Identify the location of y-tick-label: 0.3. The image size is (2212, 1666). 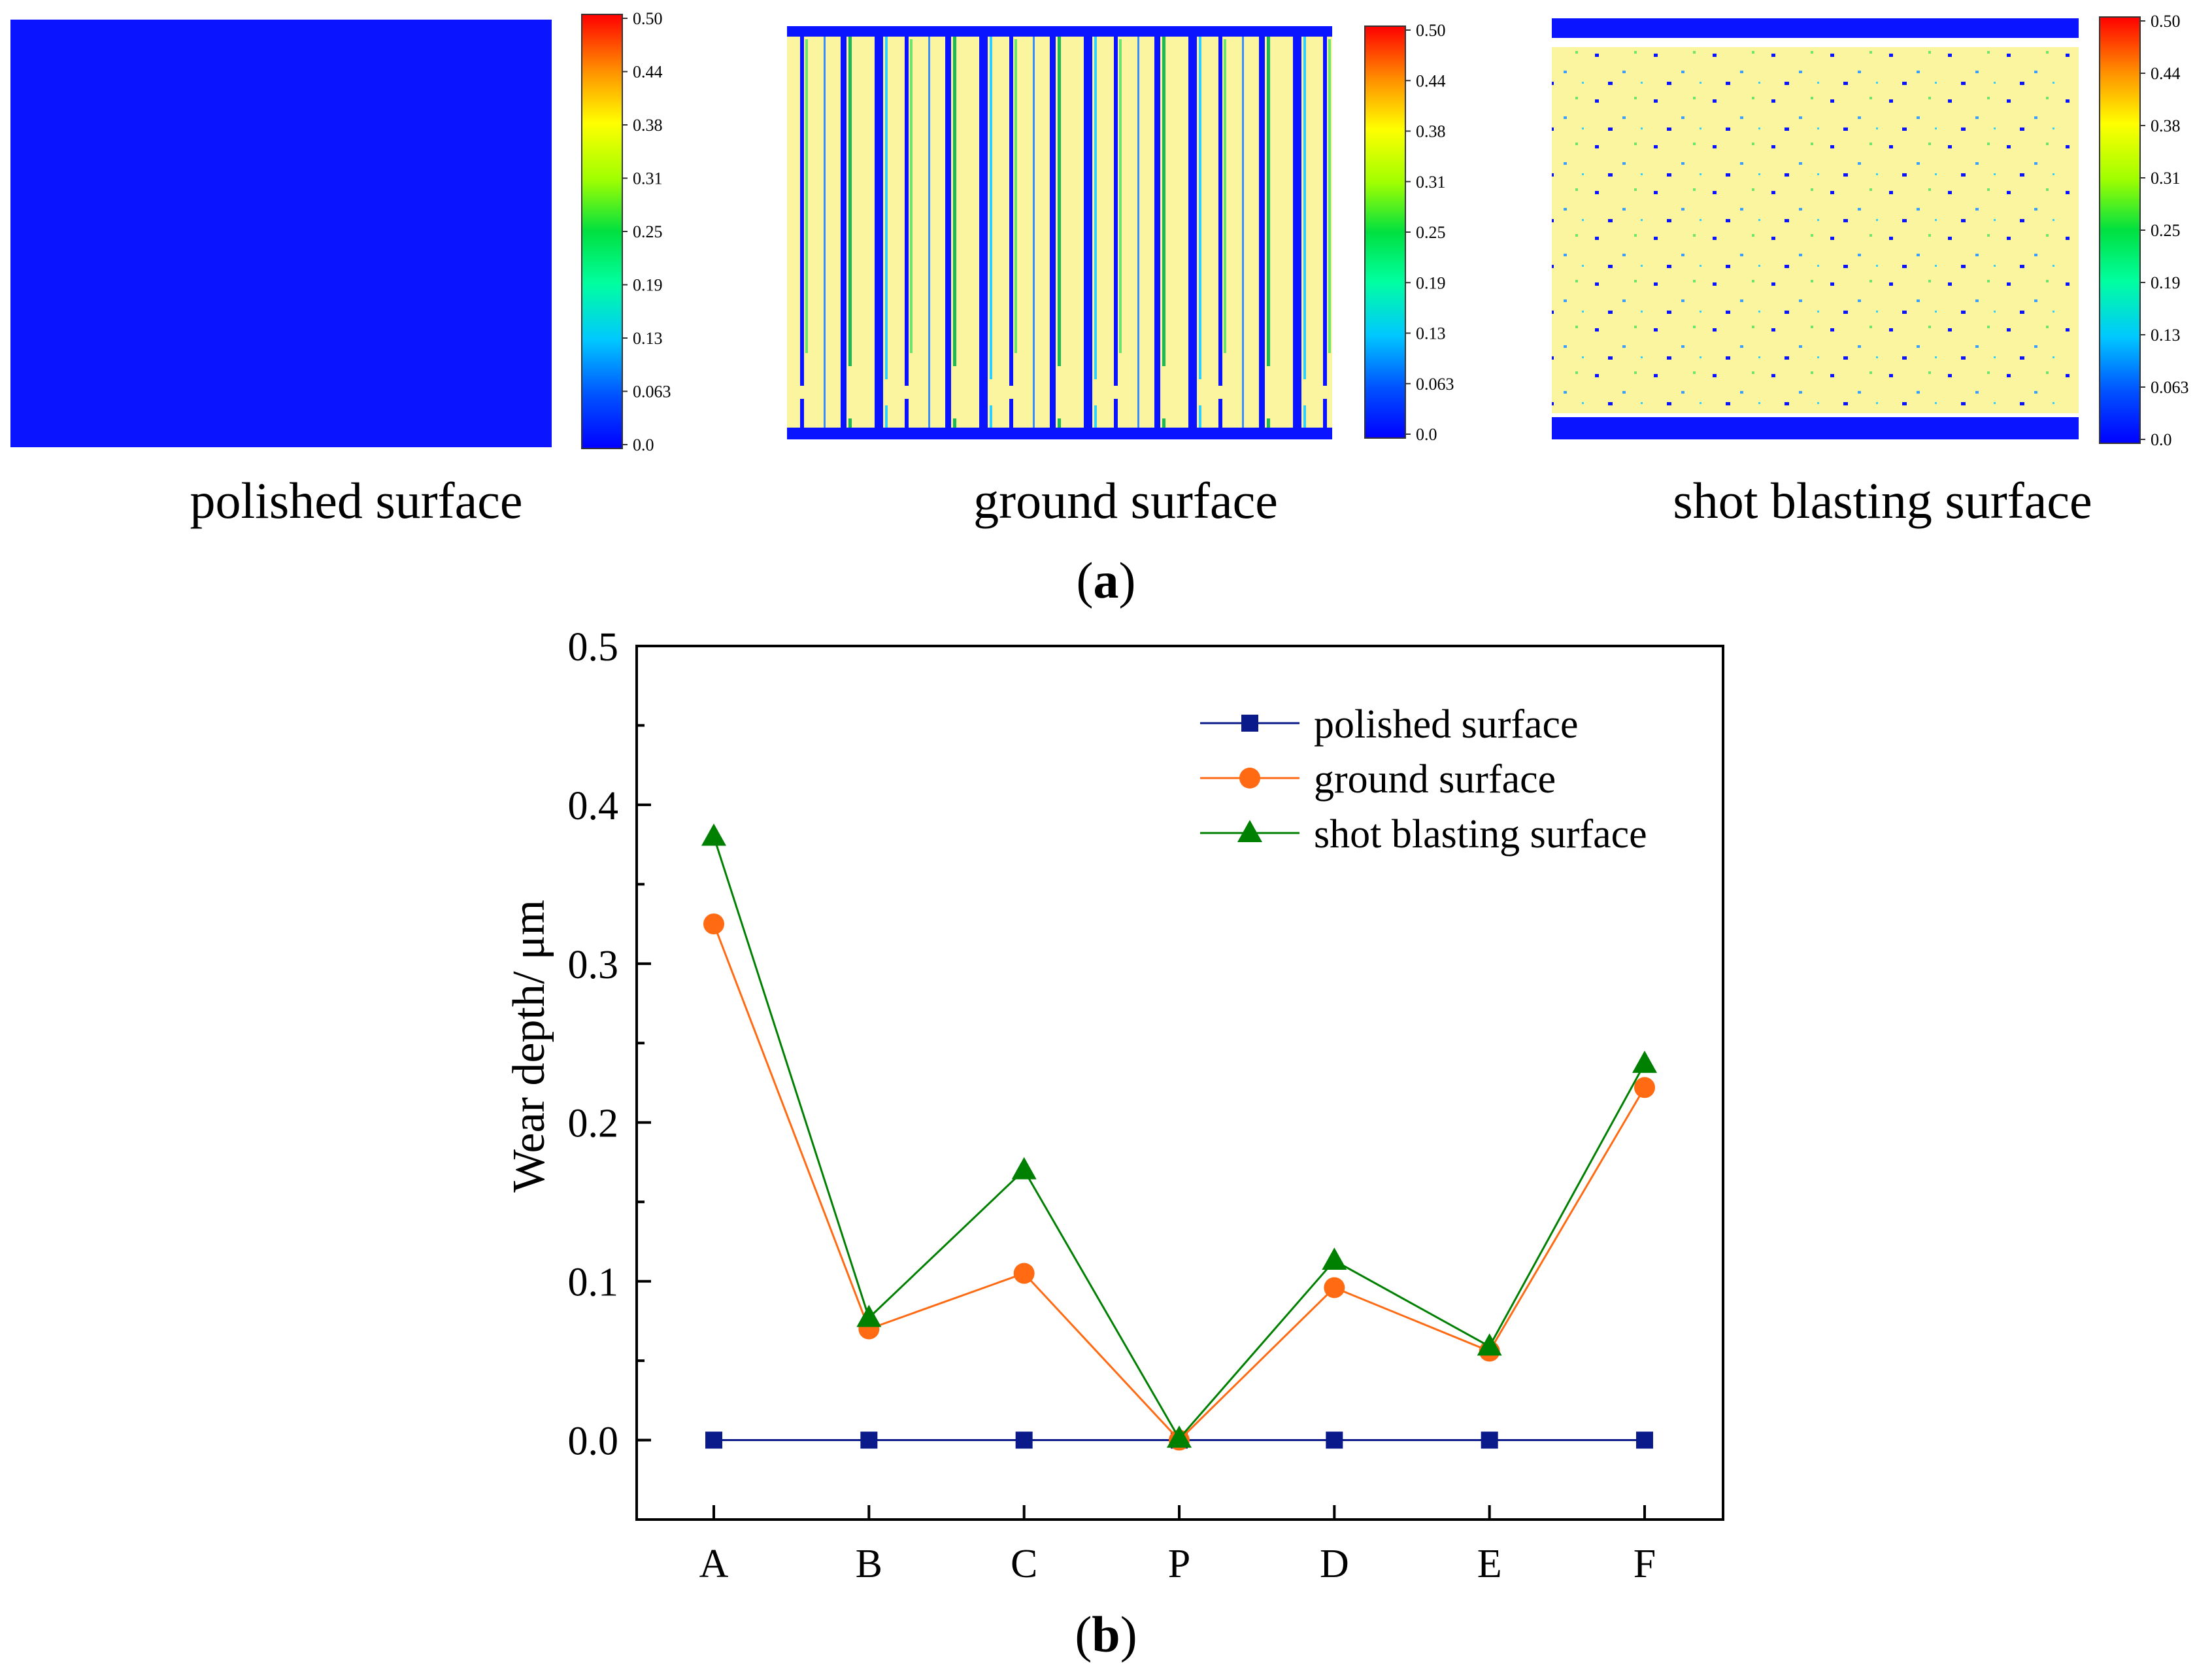
(593, 965).